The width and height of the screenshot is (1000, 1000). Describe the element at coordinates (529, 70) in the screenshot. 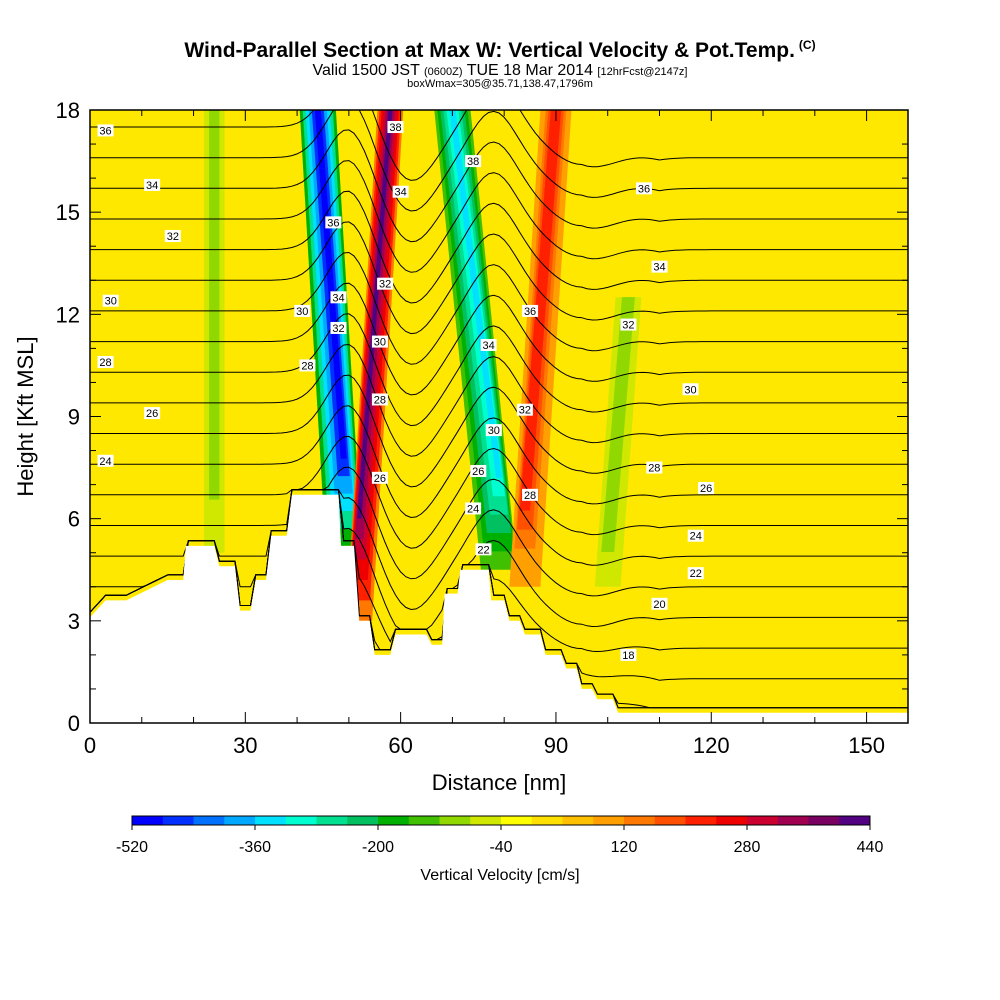

I see `valid-date: TUE 18 Mar 2014` at that location.